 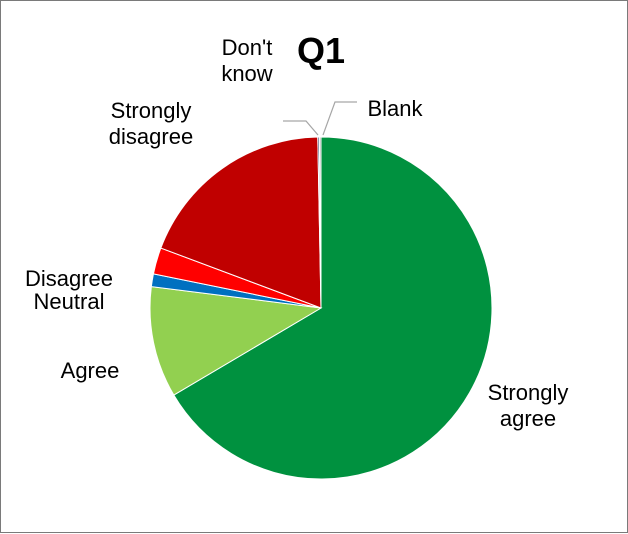 What do you see at coordinates (320, 222) in the screenshot?
I see `slice-blank` at bounding box center [320, 222].